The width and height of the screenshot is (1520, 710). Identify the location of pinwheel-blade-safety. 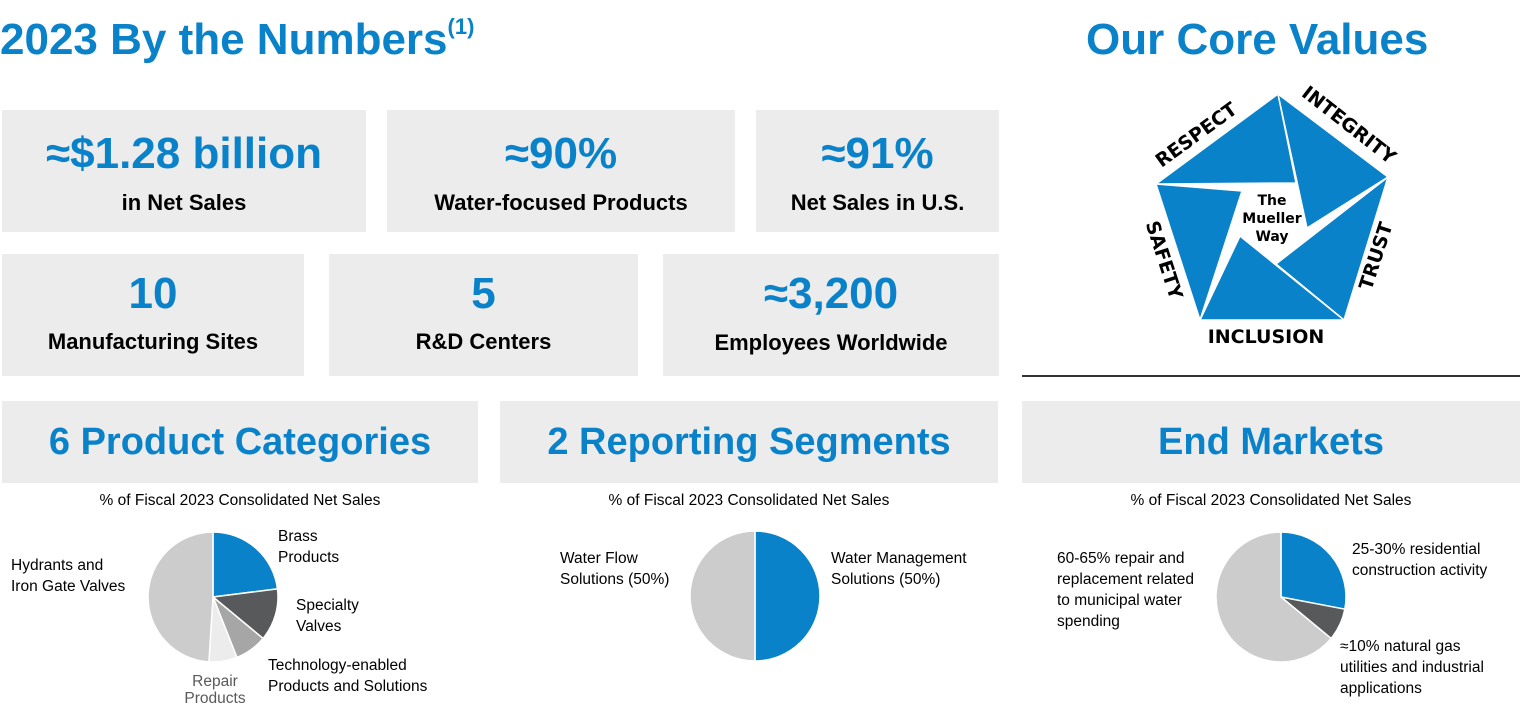
(1199, 253).